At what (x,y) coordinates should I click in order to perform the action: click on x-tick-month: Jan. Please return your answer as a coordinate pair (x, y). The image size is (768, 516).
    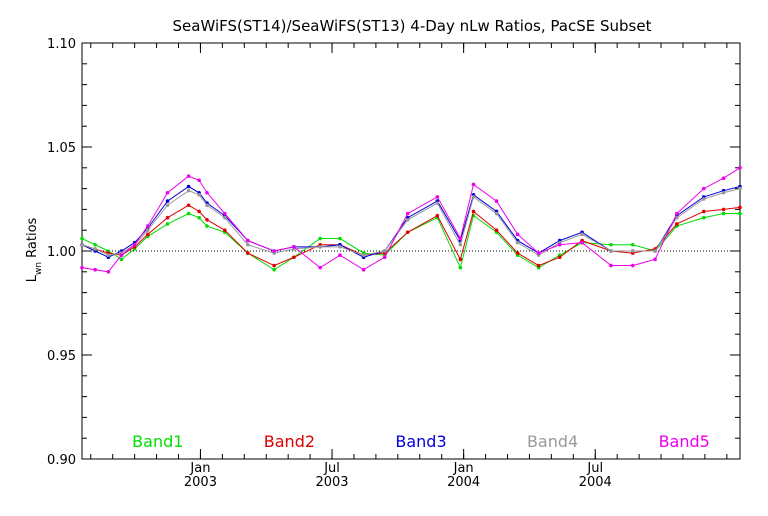
    Looking at the image, I should click on (463, 468).